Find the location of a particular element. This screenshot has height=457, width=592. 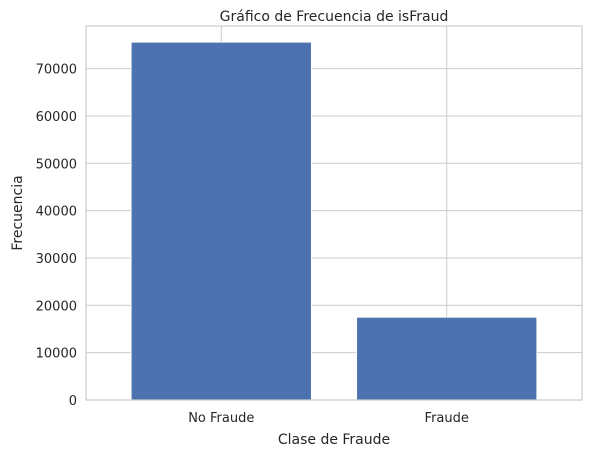

y-tick-label: 20000 is located at coordinates (56, 306).